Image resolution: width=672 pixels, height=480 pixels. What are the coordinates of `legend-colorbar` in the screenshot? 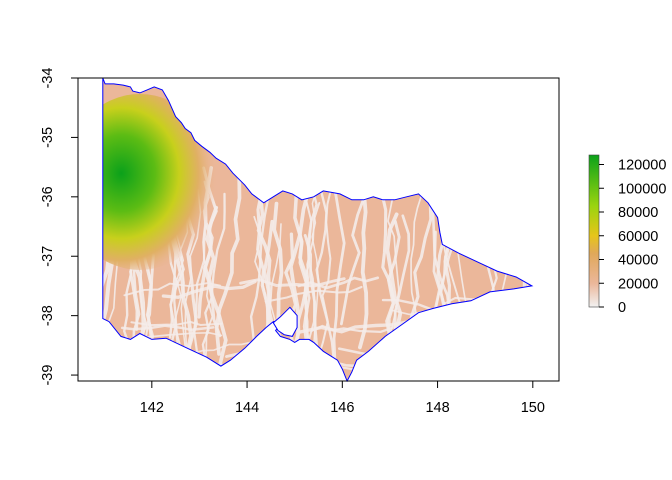 It's located at (594, 231).